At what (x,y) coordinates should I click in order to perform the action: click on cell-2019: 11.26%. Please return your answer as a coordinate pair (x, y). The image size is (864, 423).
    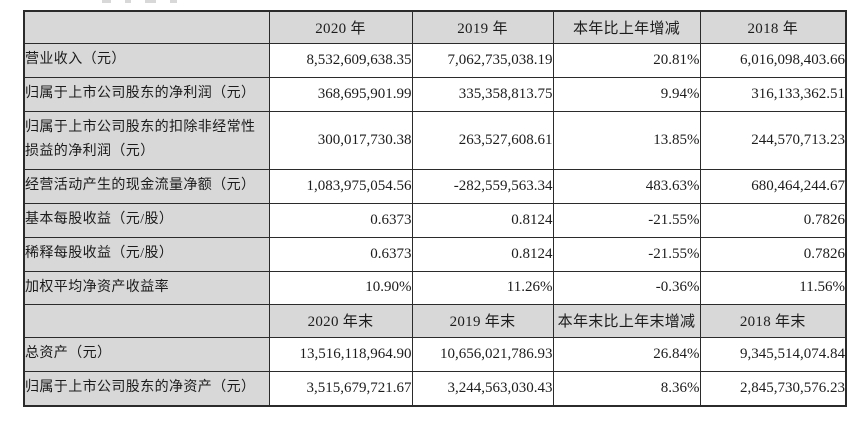
    Looking at the image, I should click on (482, 287).